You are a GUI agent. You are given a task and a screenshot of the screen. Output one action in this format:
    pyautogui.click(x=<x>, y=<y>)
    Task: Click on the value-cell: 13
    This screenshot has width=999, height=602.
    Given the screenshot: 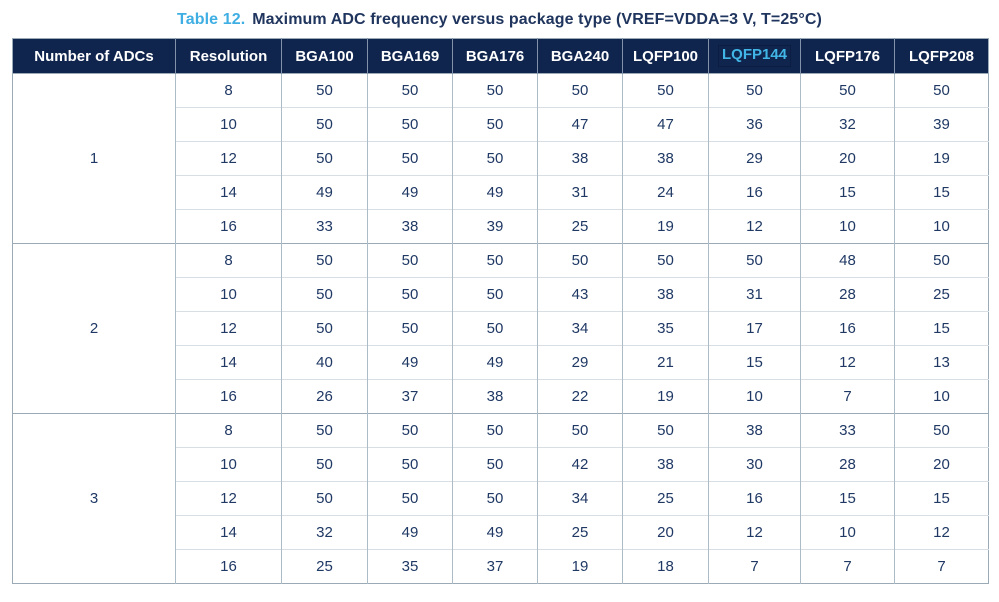 What is the action you would take?
    pyautogui.click(x=941, y=362)
    